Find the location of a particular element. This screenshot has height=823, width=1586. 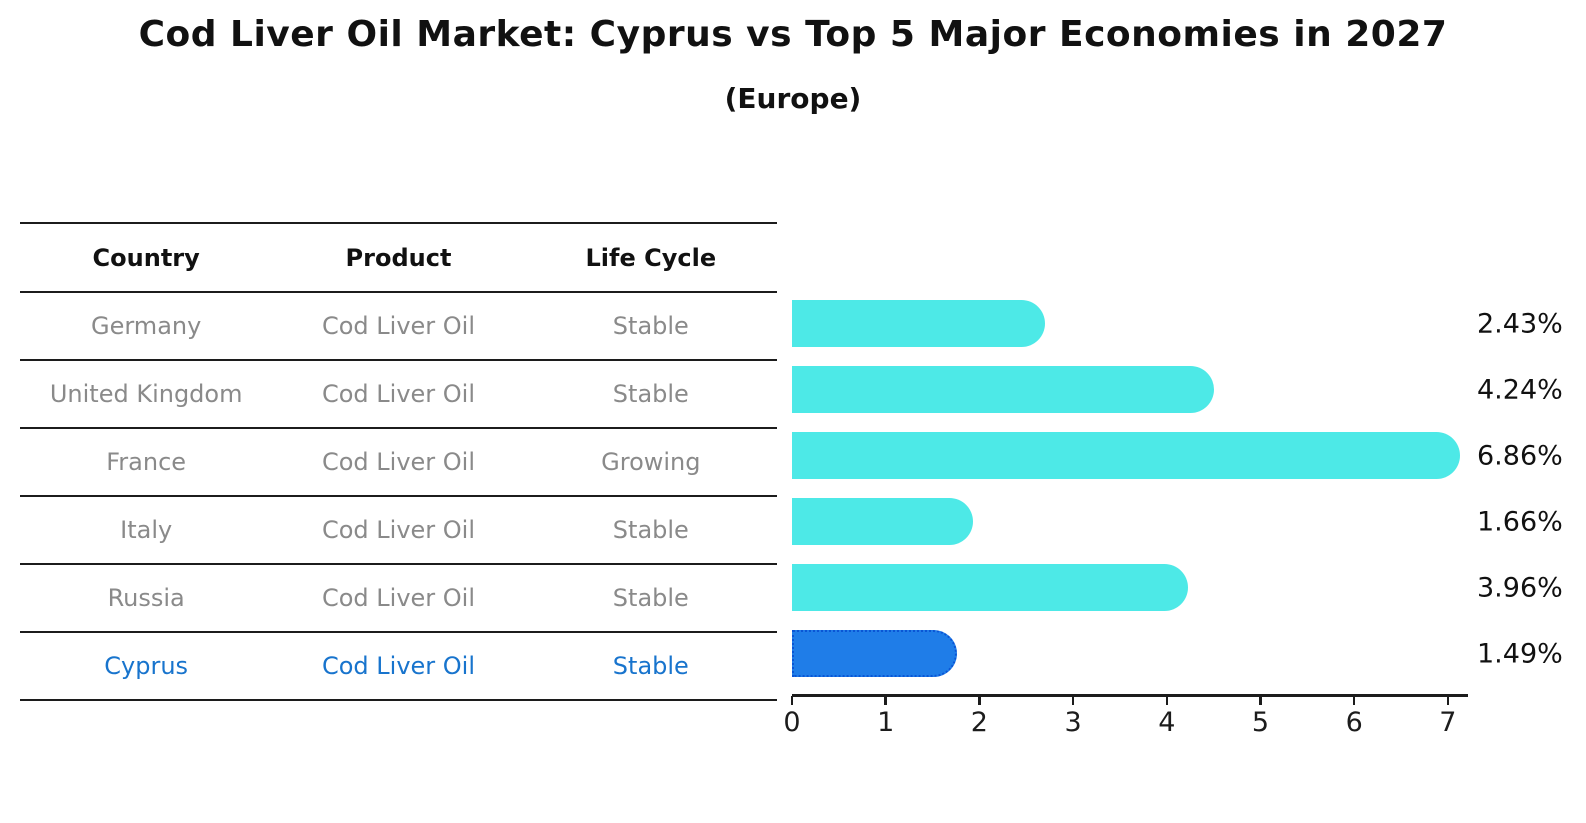

table-header-product: Product is located at coordinates (398, 257).